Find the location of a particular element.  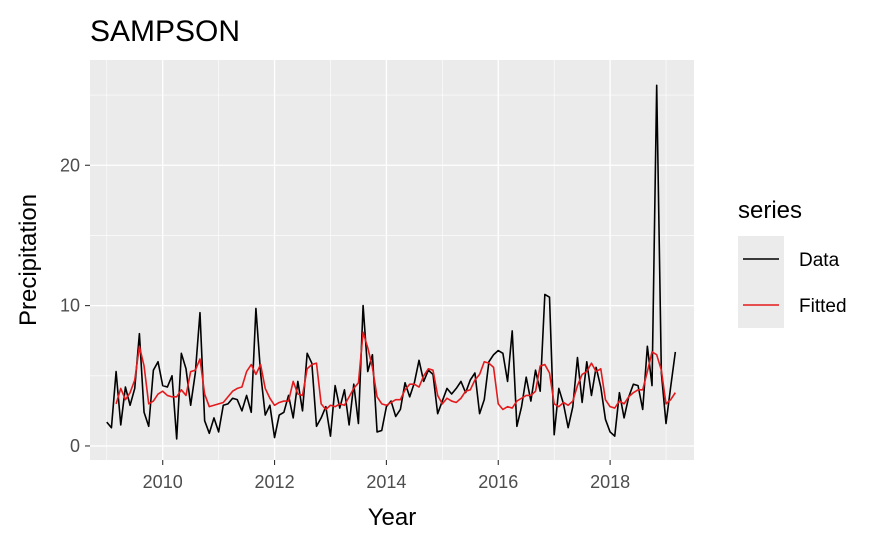

x-axis-title: Year is located at coordinates (392, 517).